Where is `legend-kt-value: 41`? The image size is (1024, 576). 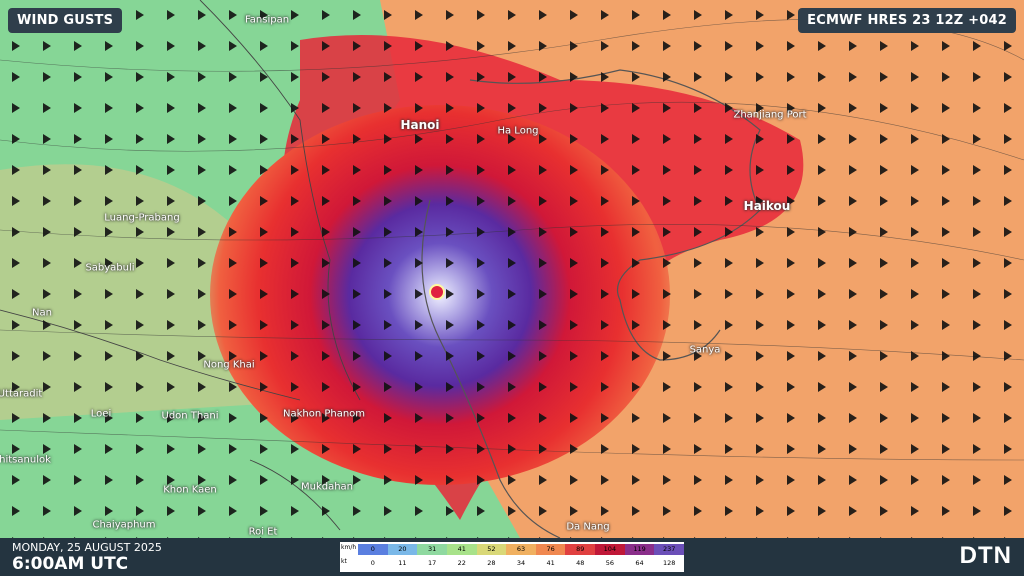
legend-kt-value: 41 is located at coordinates (550, 563).